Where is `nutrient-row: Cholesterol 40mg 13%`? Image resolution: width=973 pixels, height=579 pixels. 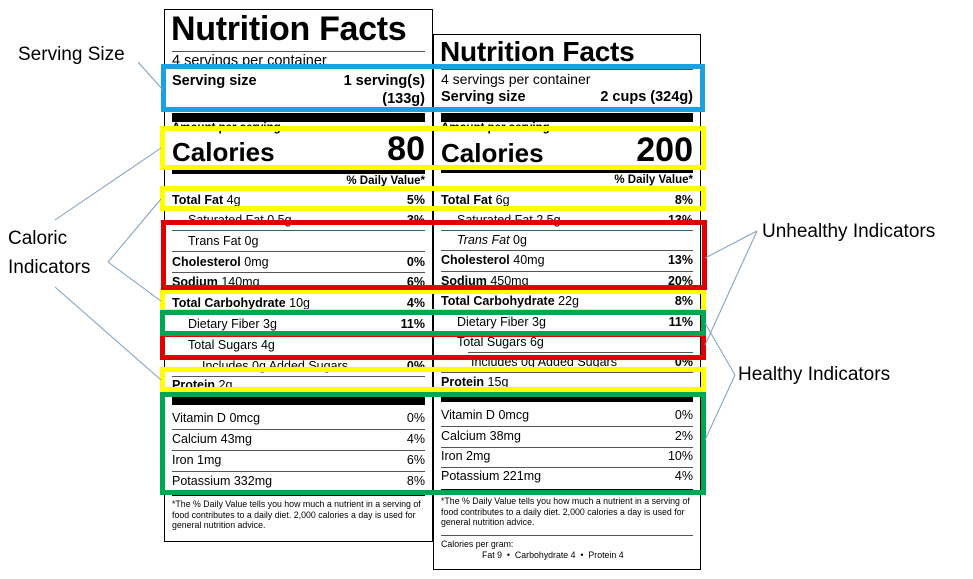 nutrient-row: Cholesterol 40mg 13% is located at coordinates (567, 260).